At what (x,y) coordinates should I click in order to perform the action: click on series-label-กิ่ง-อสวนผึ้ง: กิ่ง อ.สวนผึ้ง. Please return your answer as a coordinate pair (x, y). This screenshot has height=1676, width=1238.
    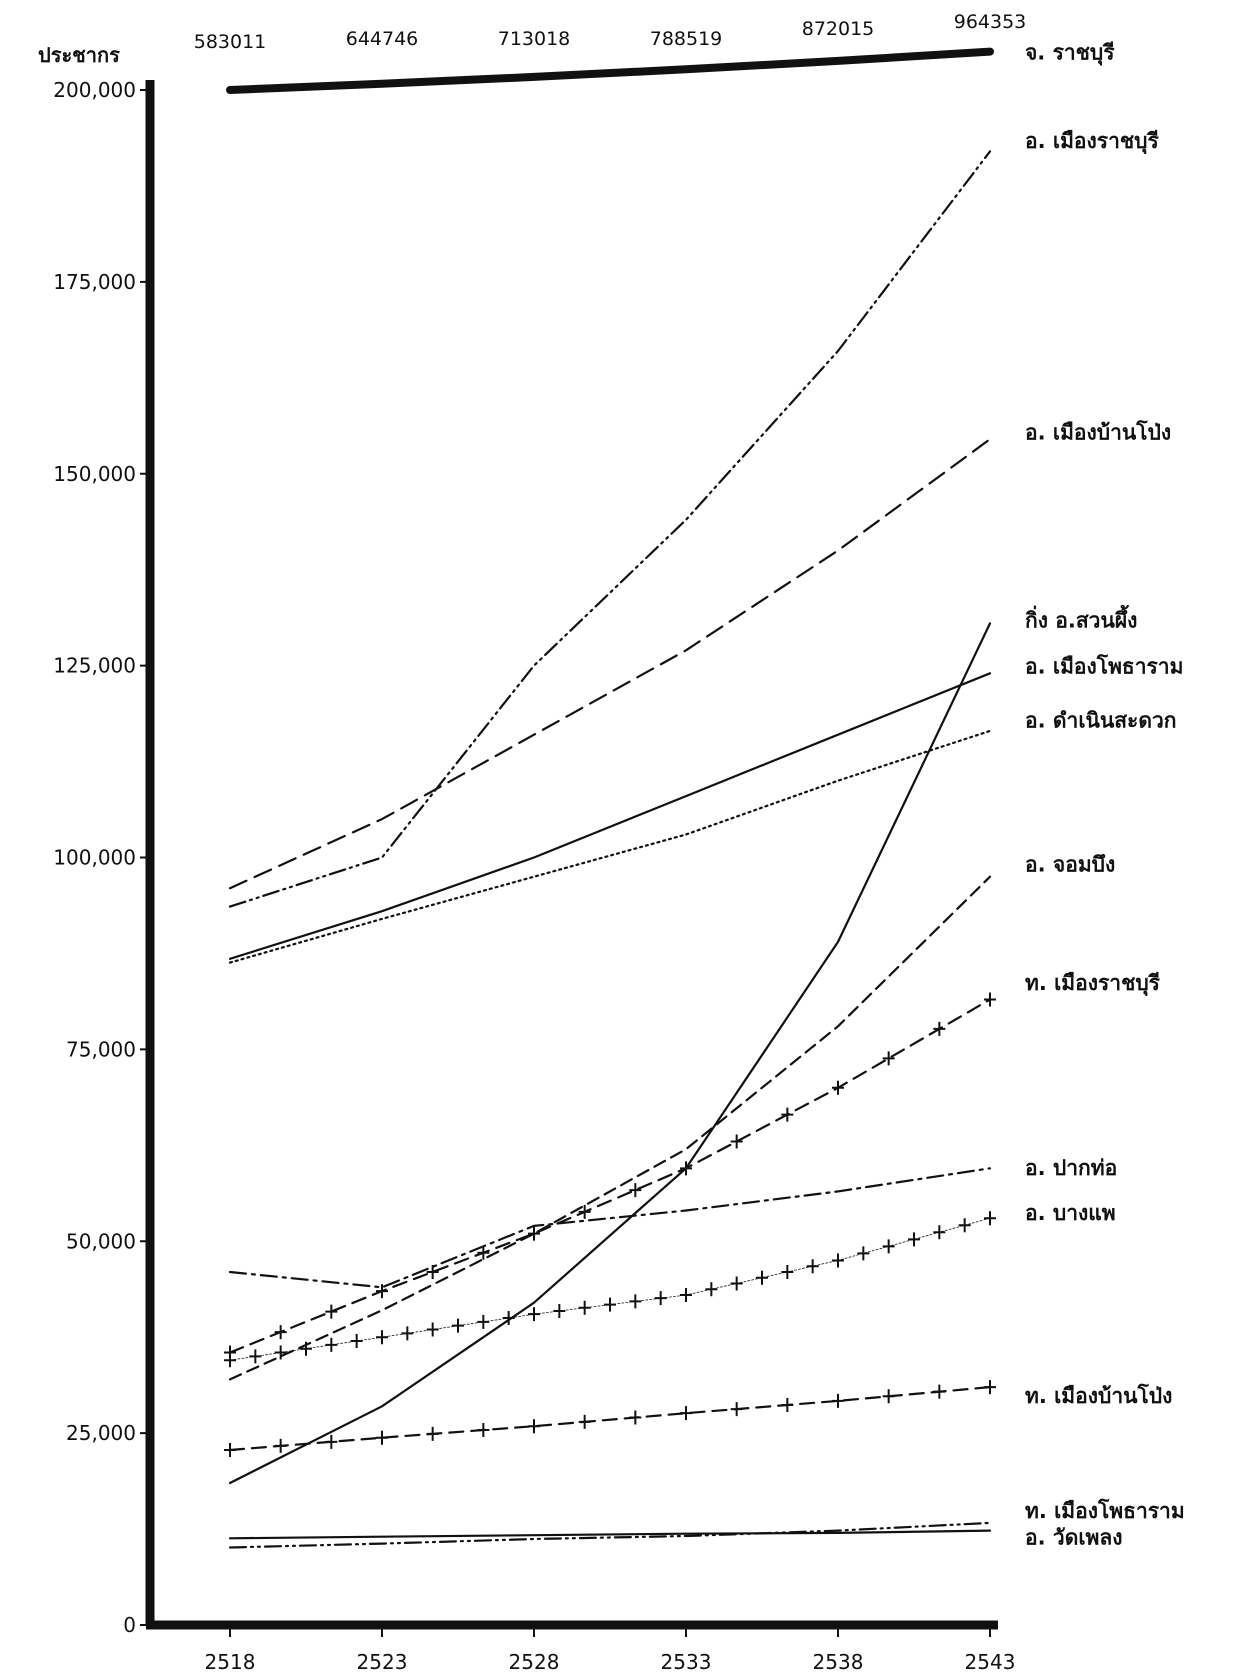
    Looking at the image, I should click on (1081, 619).